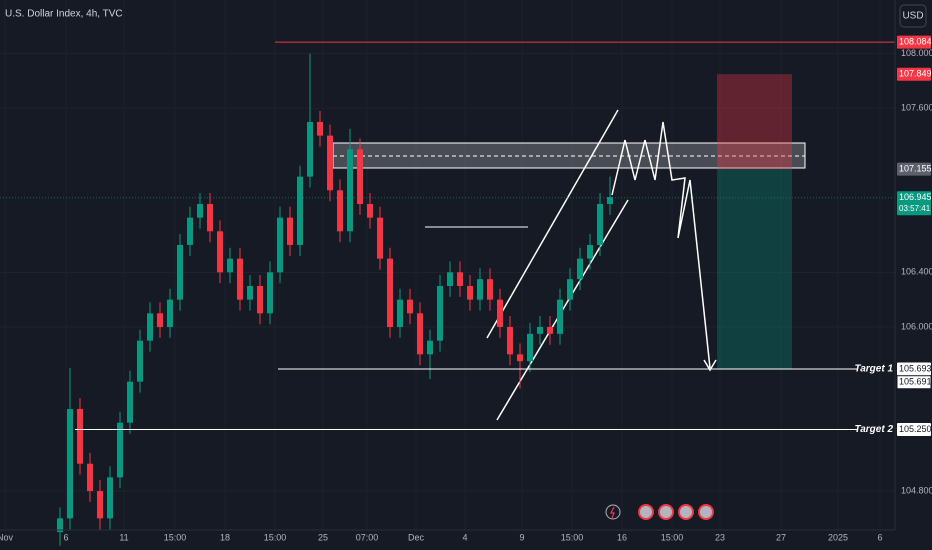 The image size is (932, 550). Describe the element at coordinates (754, 122) in the screenshot. I see `stop-zone` at that location.